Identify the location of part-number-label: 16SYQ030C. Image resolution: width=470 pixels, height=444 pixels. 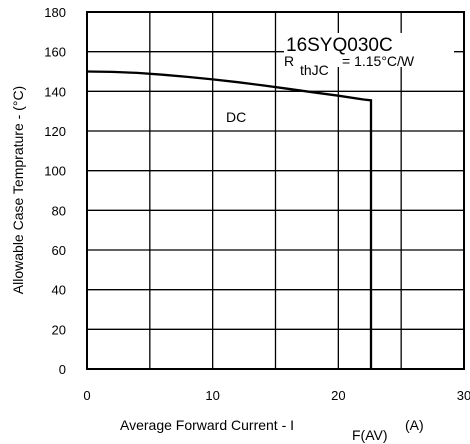
(339, 45).